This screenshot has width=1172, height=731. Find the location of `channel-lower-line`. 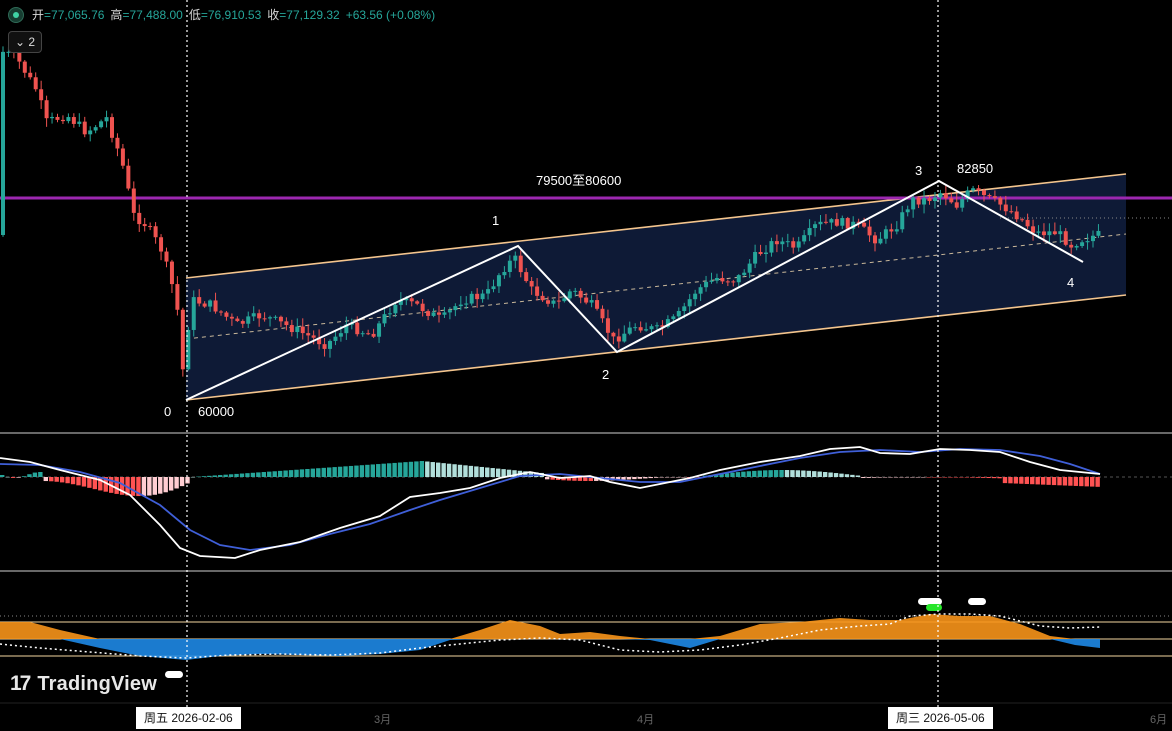

channel-lower-line is located at coordinates (656, 347).